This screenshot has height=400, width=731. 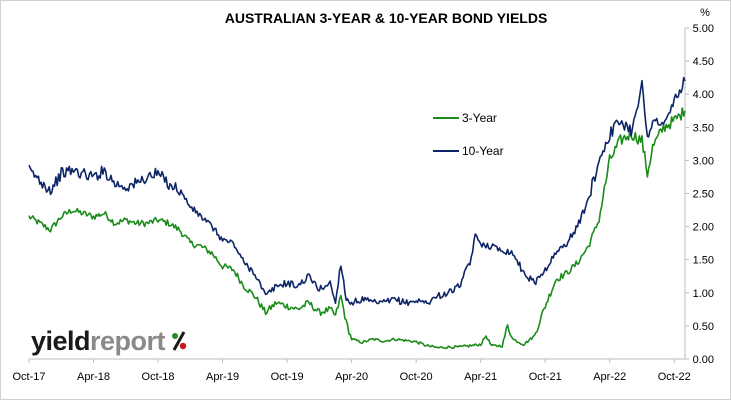 I want to click on x-tick-label: Apr-20, so click(x=351, y=377).